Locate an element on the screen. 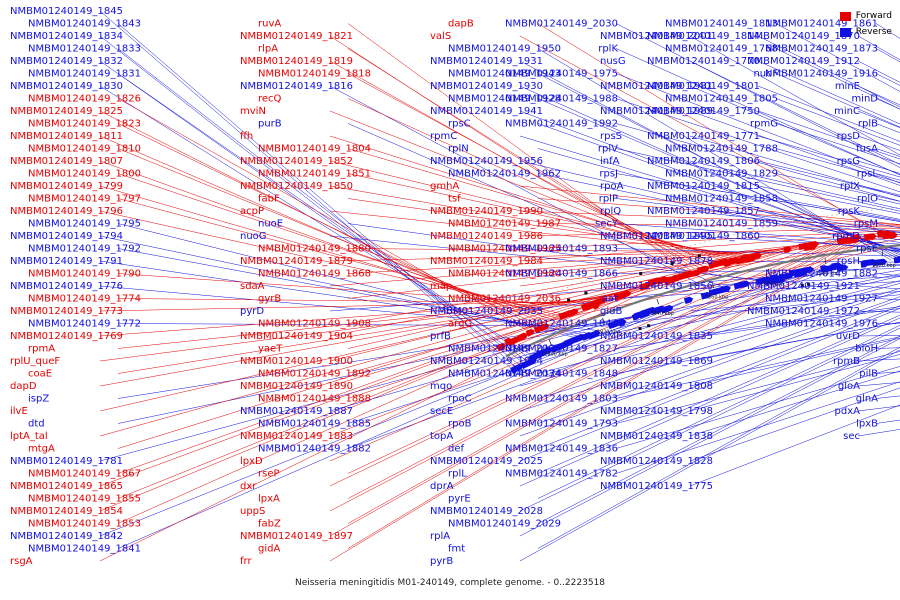 The image size is (900, 600). gene-label: rplA is located at coordinates (440, 536).